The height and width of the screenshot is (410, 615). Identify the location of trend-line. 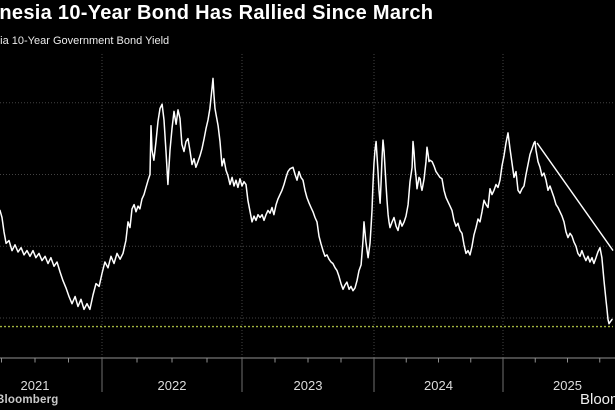
(575, 196).